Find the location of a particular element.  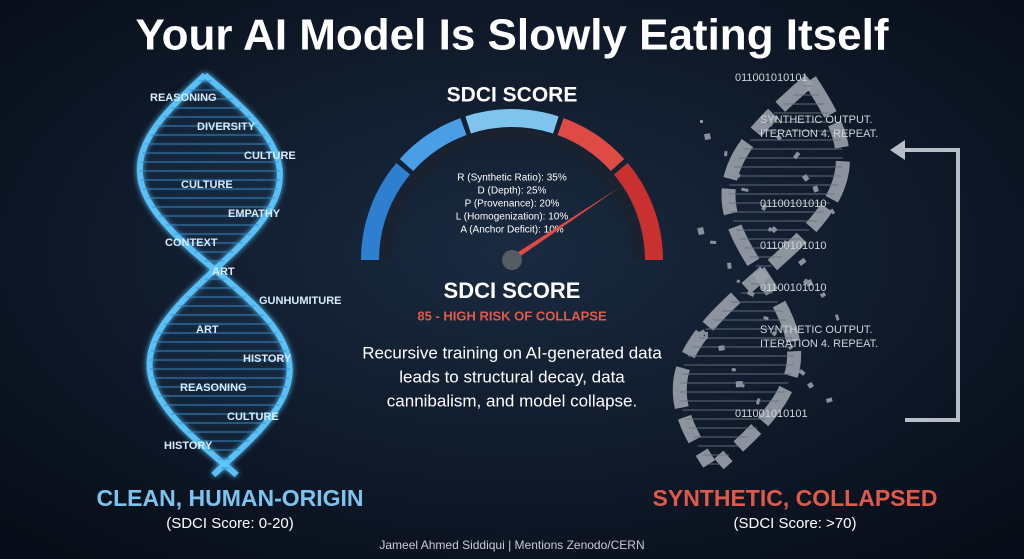

gauge-label: SDCI SCORE is located at coordinates (512, 290).